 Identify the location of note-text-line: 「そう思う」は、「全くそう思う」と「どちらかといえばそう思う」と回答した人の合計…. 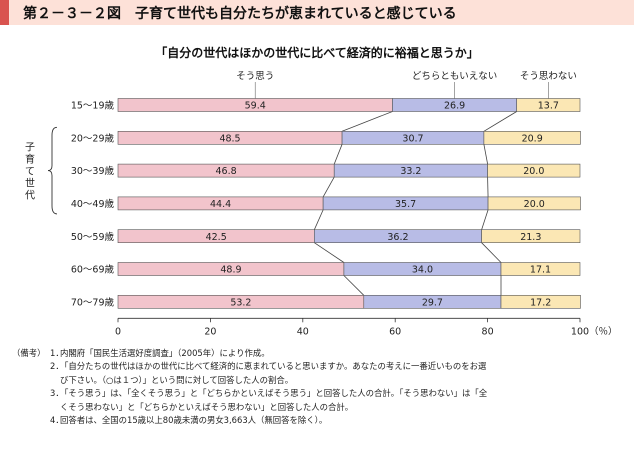
(274, 393).